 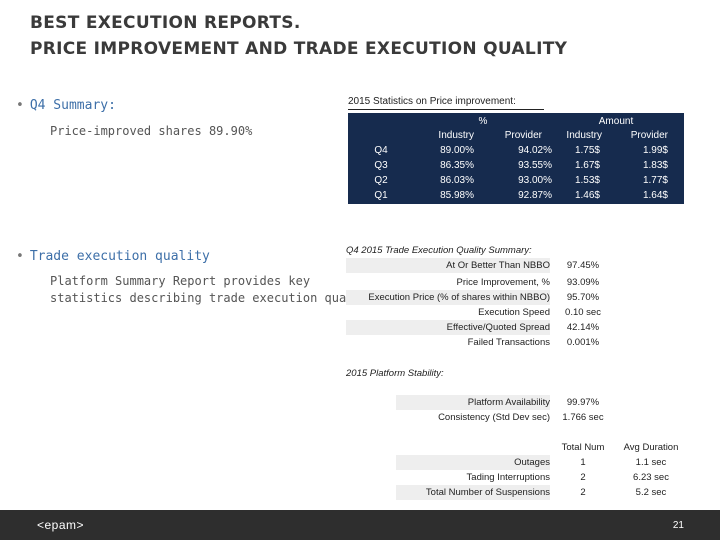 What do you see at coordinates (649, 135) in the screenshot?
I see `col-header-provider-amount: Provider` at bounding box center [649, 135].